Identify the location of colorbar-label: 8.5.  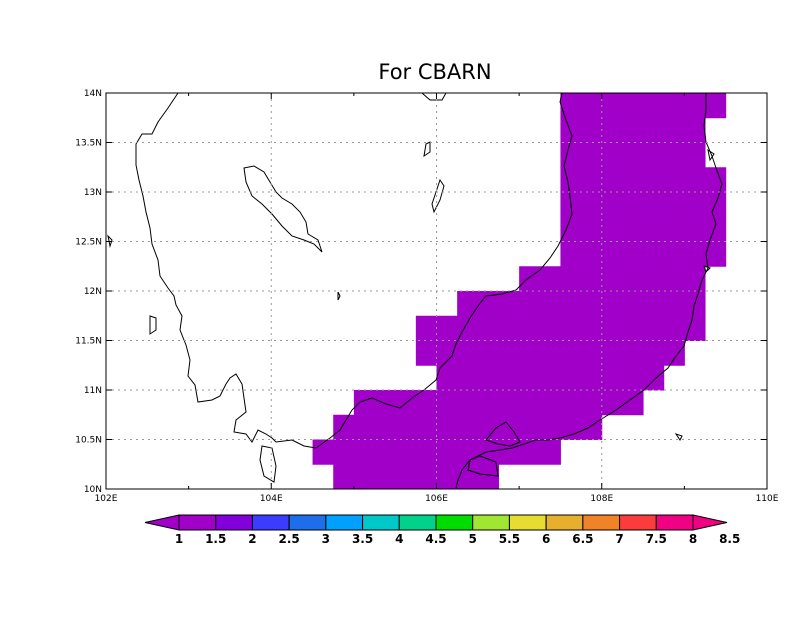
(729, 539).